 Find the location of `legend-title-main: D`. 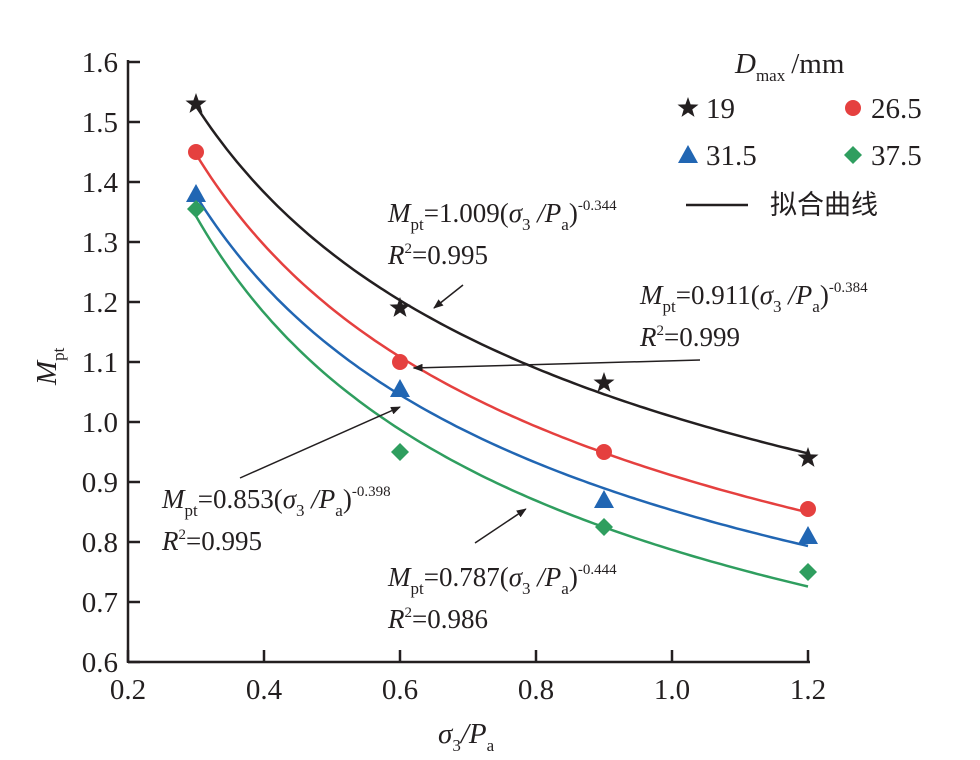

legend-title-main: D is located at coordinates (745, 64).